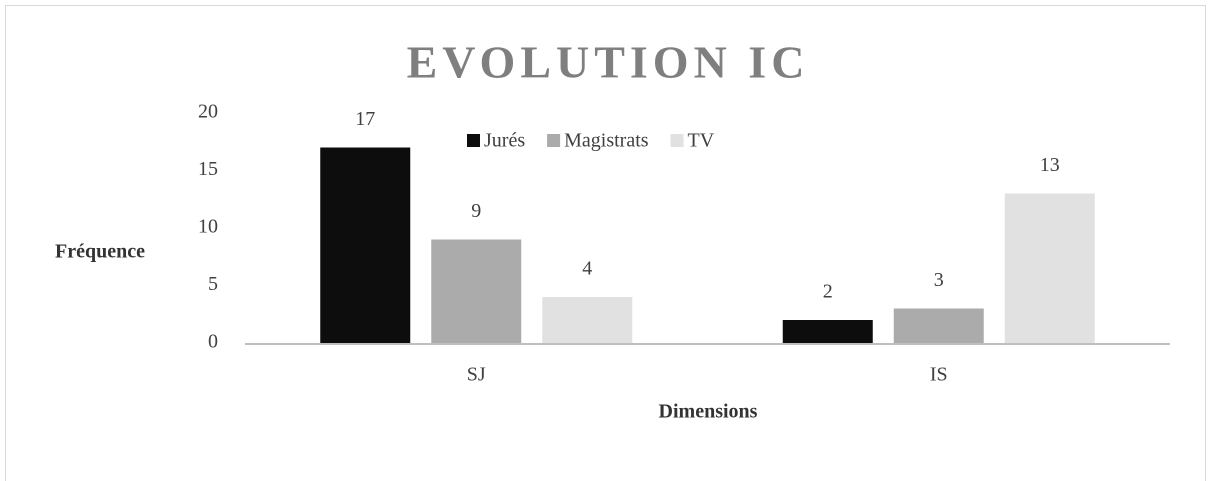 This screenshot has height=481, width=1208. What do you see at coordinates (208, 112) in the screenshot?
I see `y-tick-label: 20` at bounding box center [208, 112].